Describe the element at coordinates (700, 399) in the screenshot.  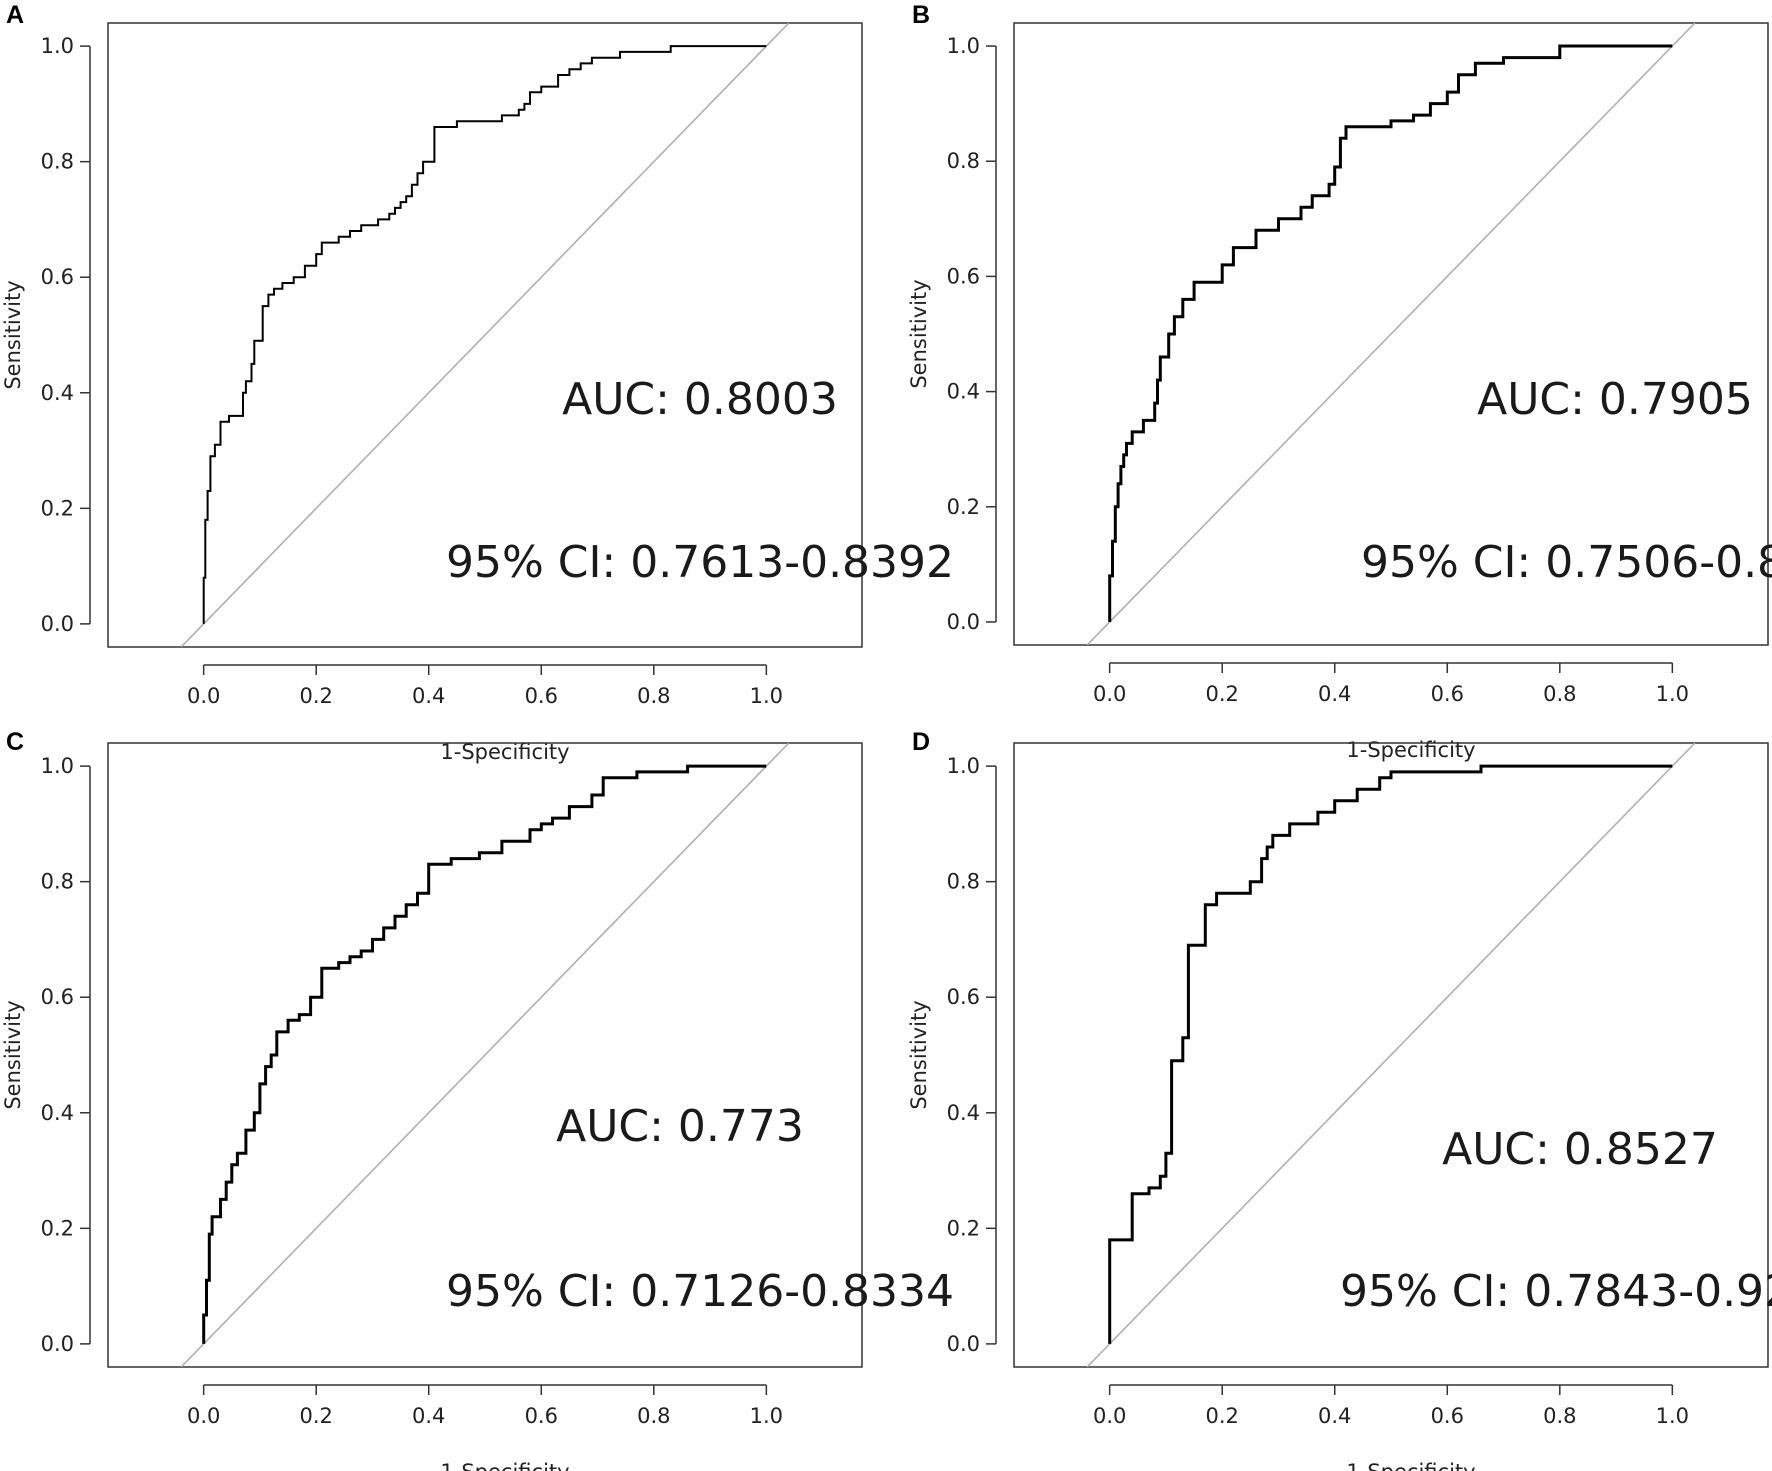
I see `auc-annotation: AUC: 0.8003` at that location.